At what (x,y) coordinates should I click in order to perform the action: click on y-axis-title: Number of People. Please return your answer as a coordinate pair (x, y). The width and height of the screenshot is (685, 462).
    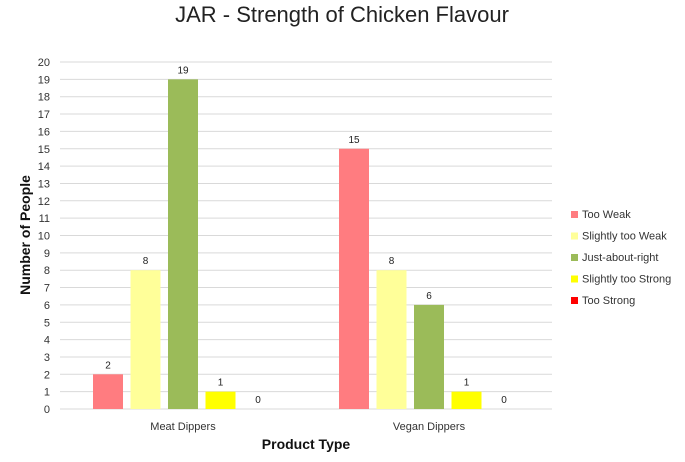
    Looking at the image, I should click on (25, 235).